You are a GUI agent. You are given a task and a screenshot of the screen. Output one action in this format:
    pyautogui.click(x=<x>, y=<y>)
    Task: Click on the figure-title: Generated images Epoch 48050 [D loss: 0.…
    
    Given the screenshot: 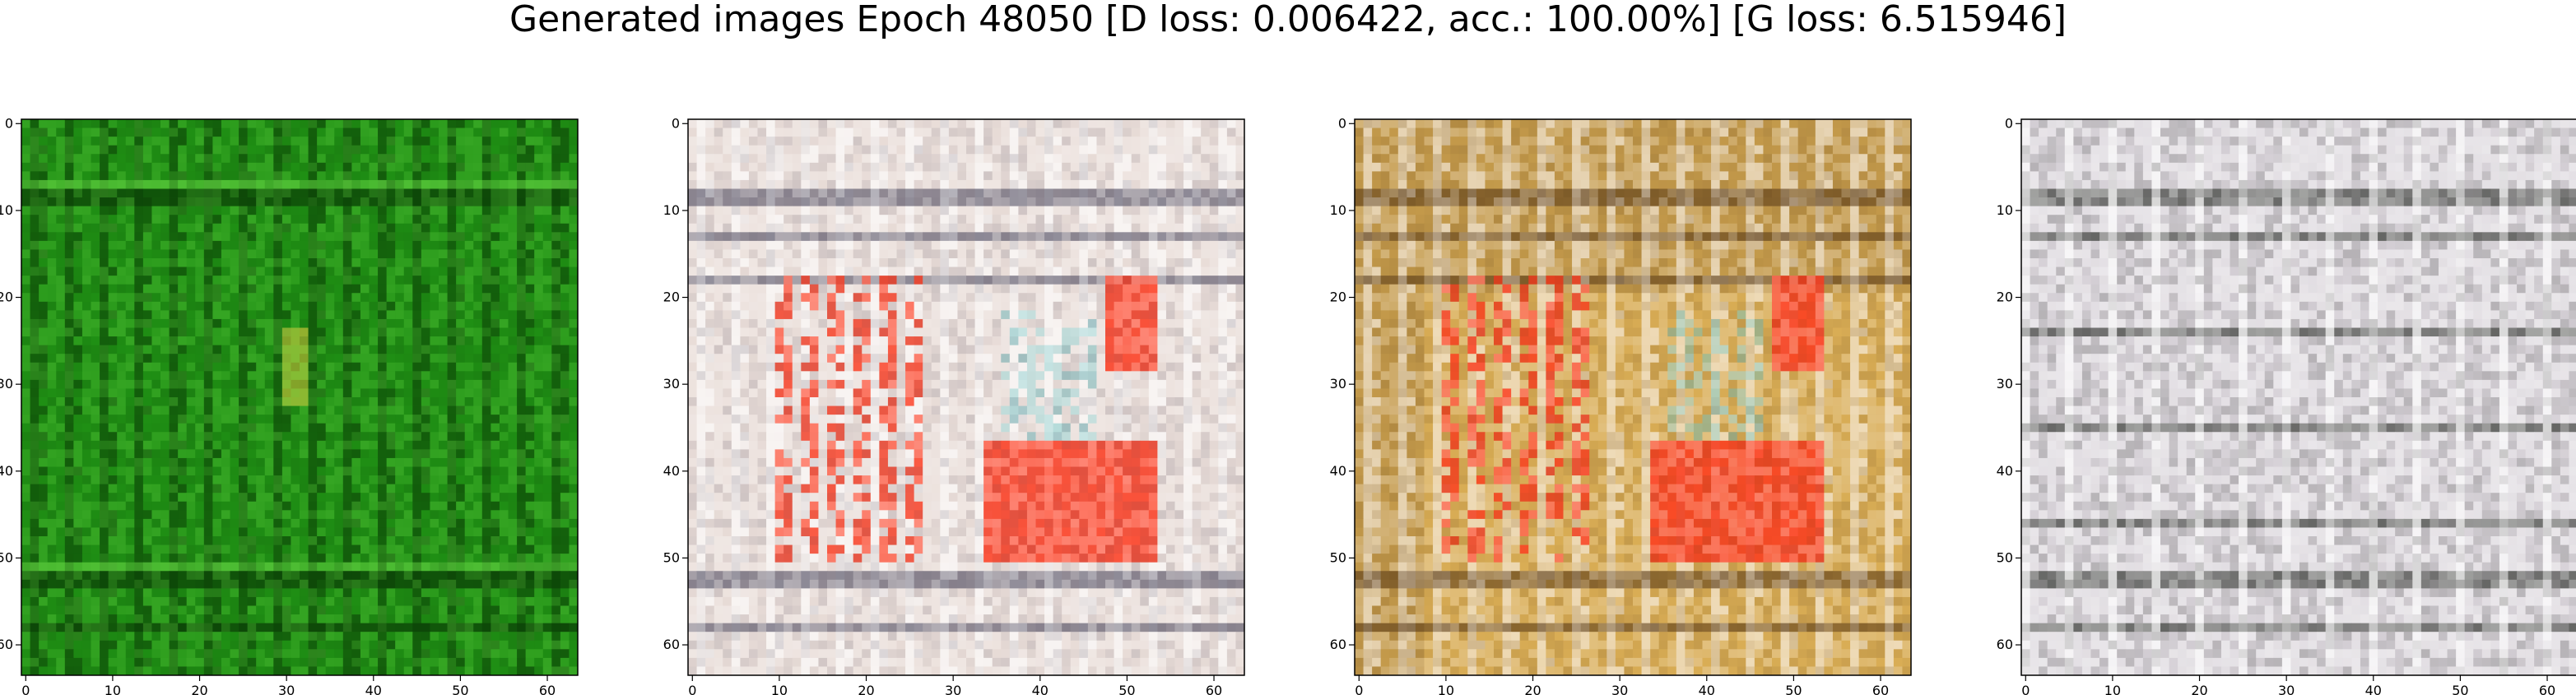 What is the action you would take?
    pyautogui.click(x=1288, y=20)
    